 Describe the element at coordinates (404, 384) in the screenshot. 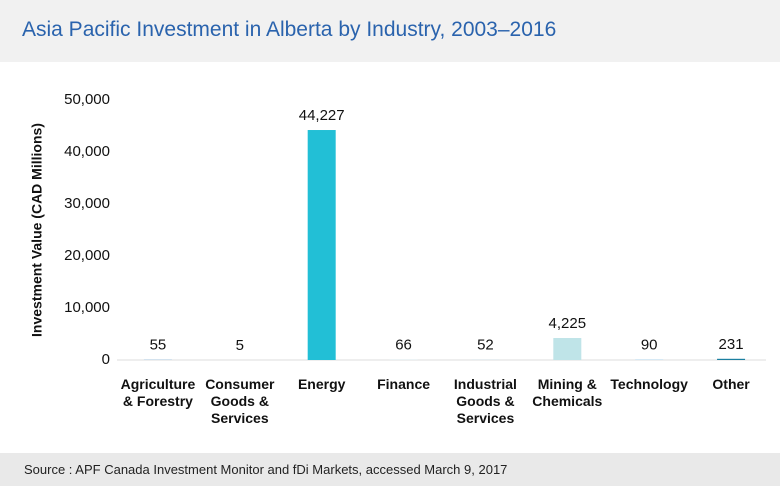

I see `x-tick-label: Finance` at that location.